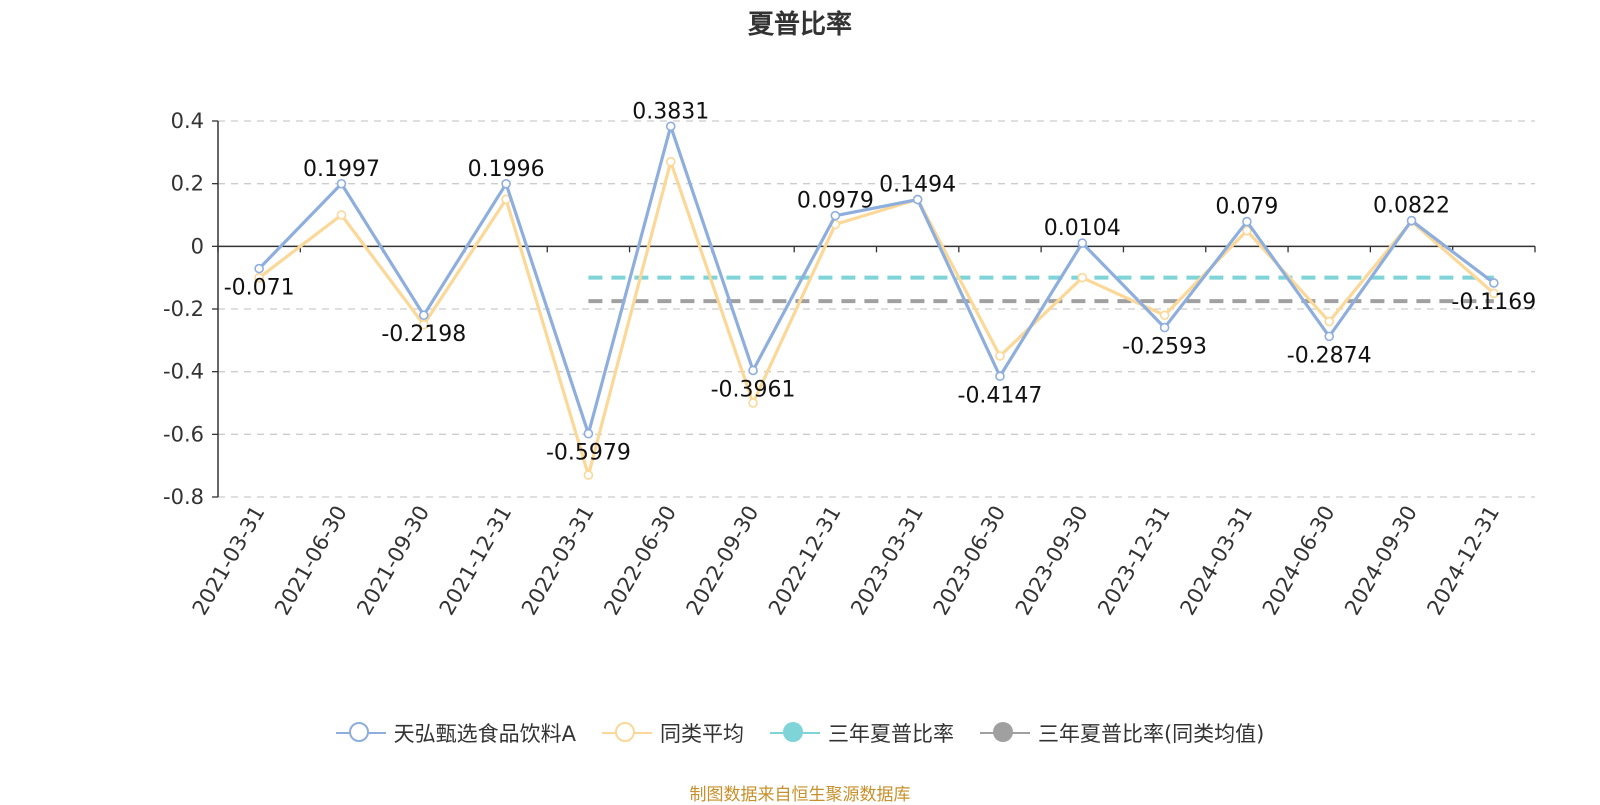  I want to click on y-tick-label: -0.2, so click(183, 309).